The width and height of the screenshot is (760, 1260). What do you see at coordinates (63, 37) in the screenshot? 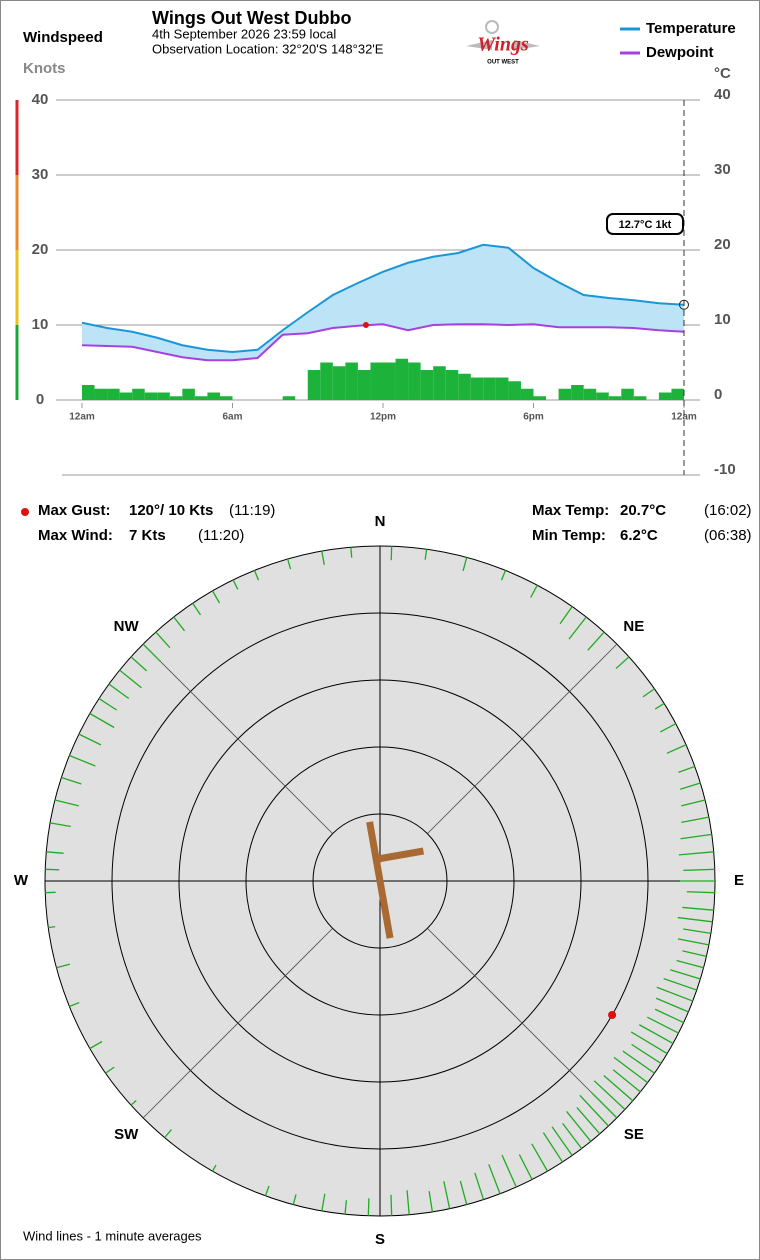
I see `y-axis-label: Windspeed` at bounding box center [63, 37].